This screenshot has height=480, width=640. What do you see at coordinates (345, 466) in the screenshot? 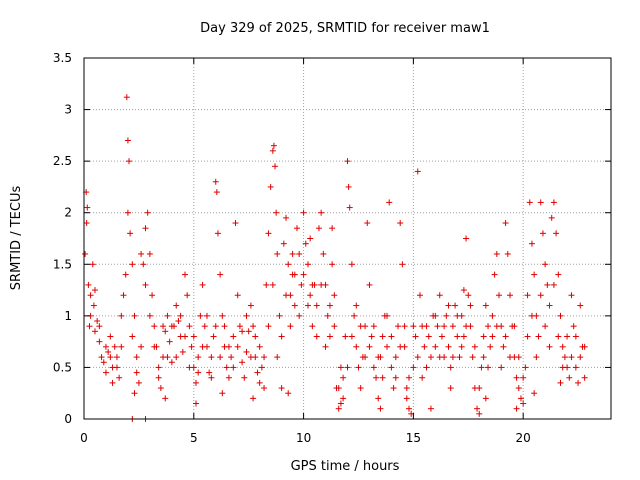
I see `x-axis-label: GPS time / hours` at bounding box center [345, 466].